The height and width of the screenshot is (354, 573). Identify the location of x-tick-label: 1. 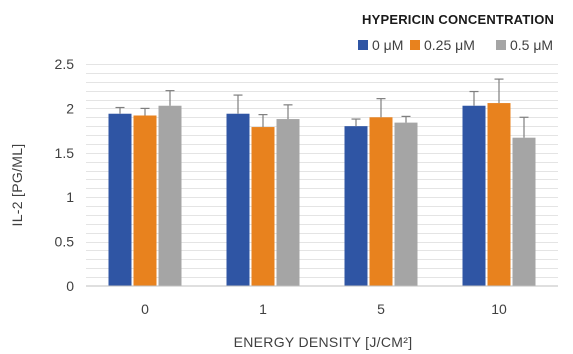
(263, 309).